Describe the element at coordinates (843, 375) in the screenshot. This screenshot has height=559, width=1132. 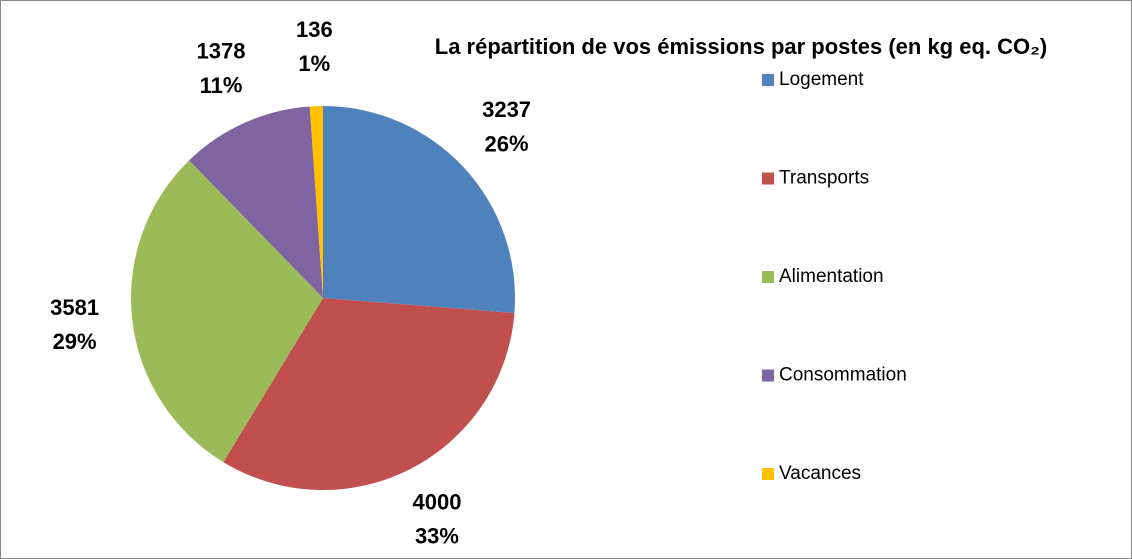
I see `legend-label: Consommation` at that location.